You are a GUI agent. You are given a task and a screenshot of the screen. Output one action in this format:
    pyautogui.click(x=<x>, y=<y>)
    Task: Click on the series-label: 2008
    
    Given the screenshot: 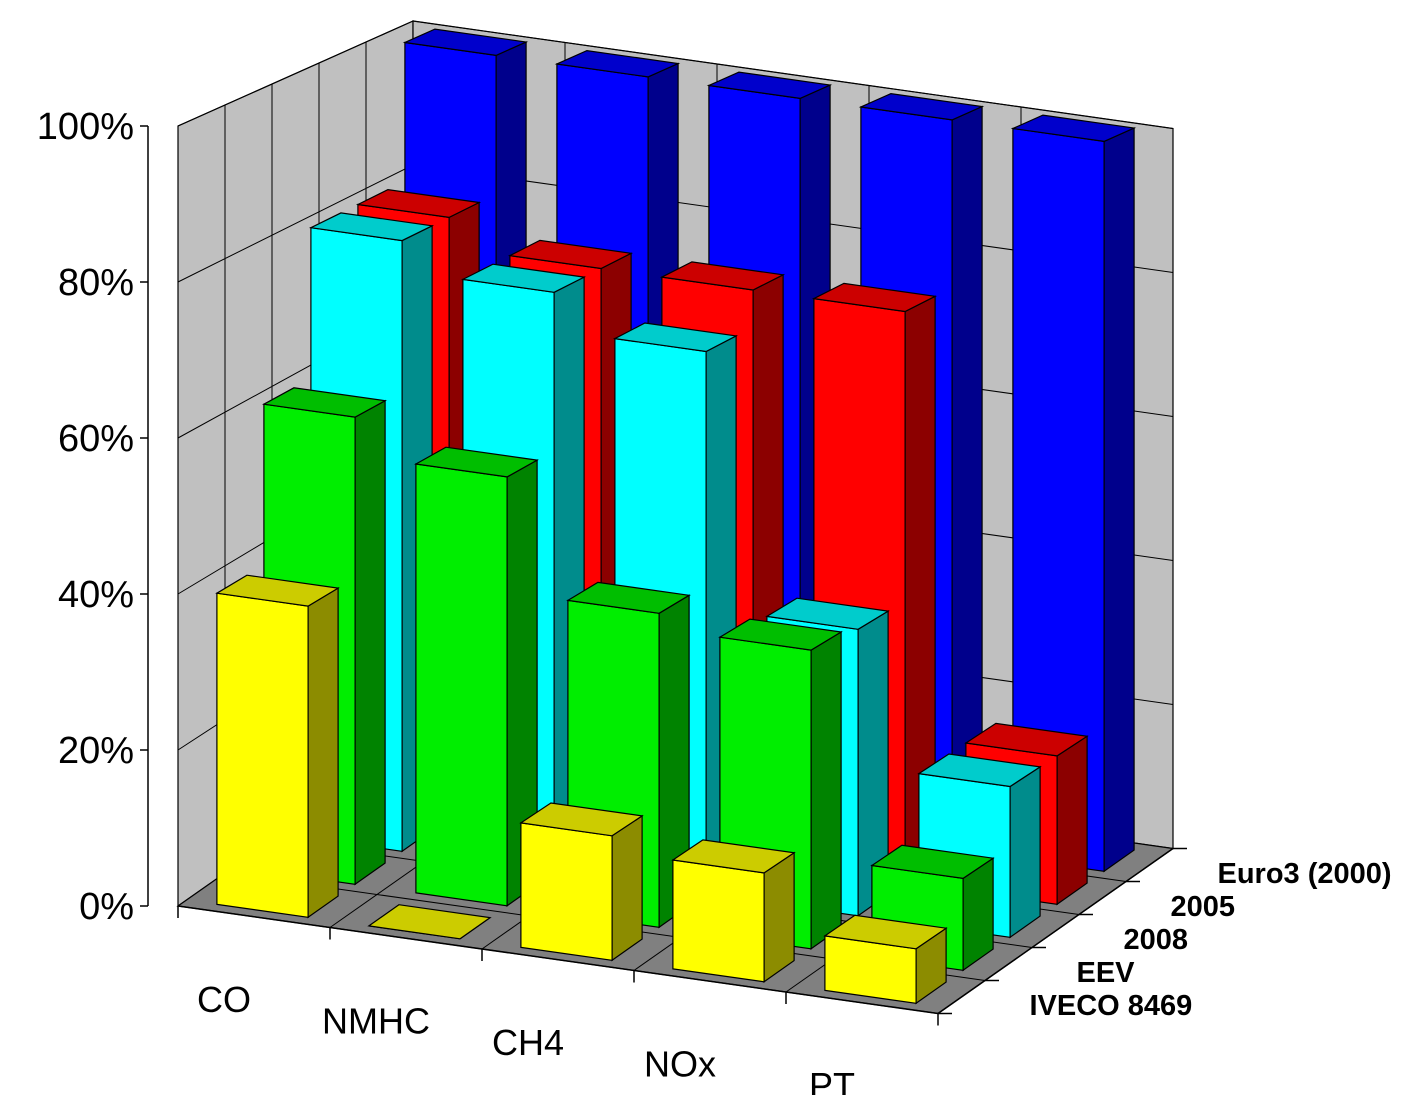 What is the action you would take?
    pyautogui.click(x=1156, y=940)
    